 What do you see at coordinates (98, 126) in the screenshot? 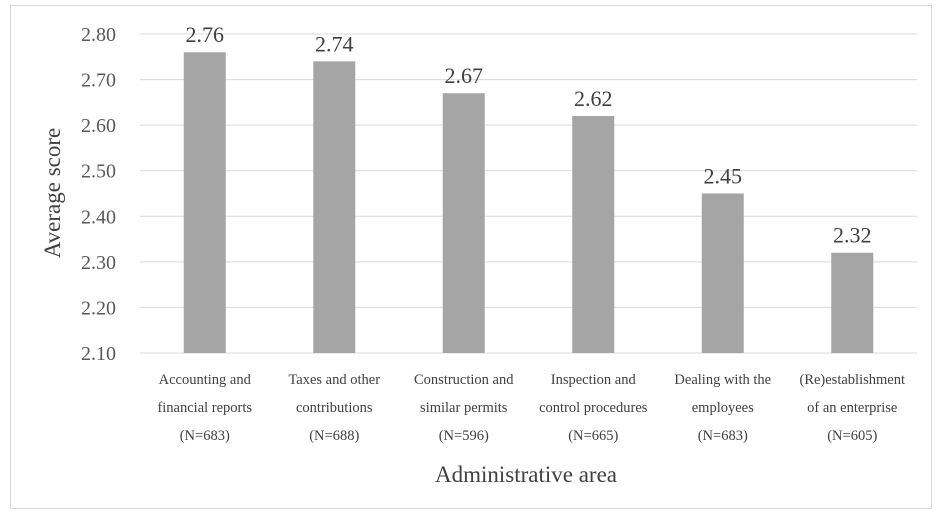
I see `y-tick-label: 2.60` at bounding box center [98, 126].